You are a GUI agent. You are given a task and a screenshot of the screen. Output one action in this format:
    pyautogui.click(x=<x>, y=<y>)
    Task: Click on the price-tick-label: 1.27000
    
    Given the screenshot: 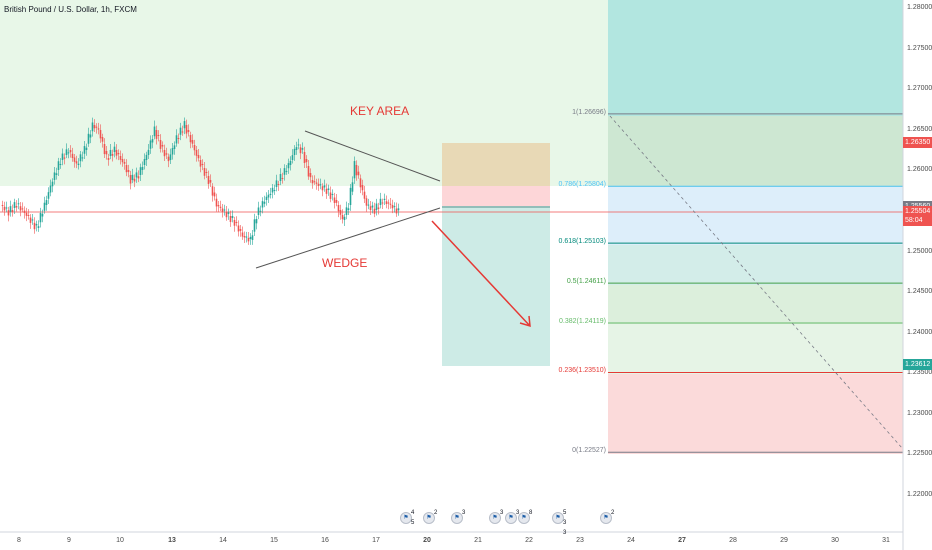 What is the action you would take?
    pyautogui.click(x=919, y=89)
    